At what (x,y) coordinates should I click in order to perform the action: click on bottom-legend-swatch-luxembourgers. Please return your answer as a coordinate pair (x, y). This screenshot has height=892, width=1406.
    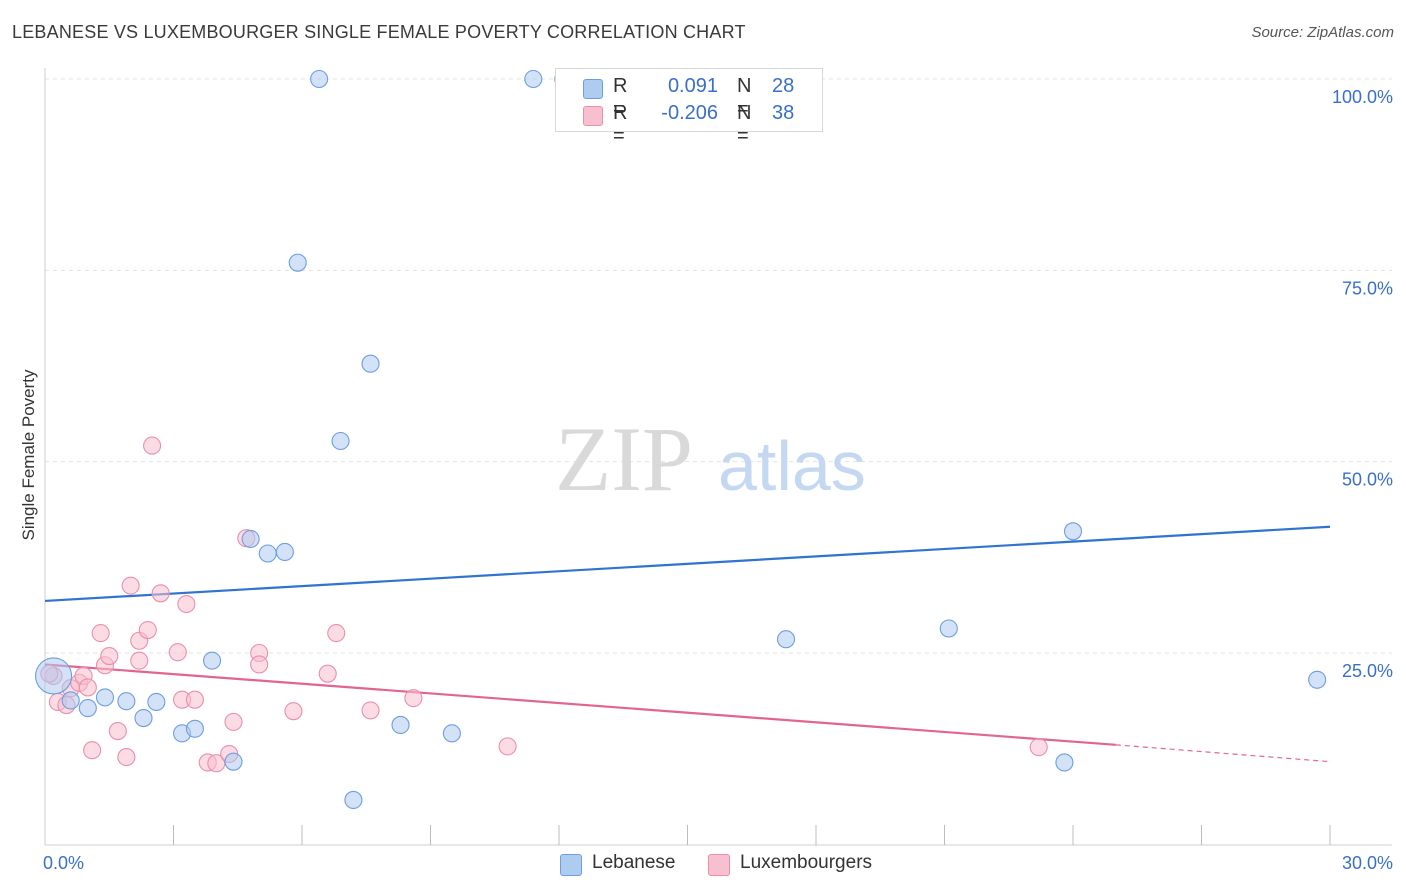
    Looking at the image, I should click on (719, 865).